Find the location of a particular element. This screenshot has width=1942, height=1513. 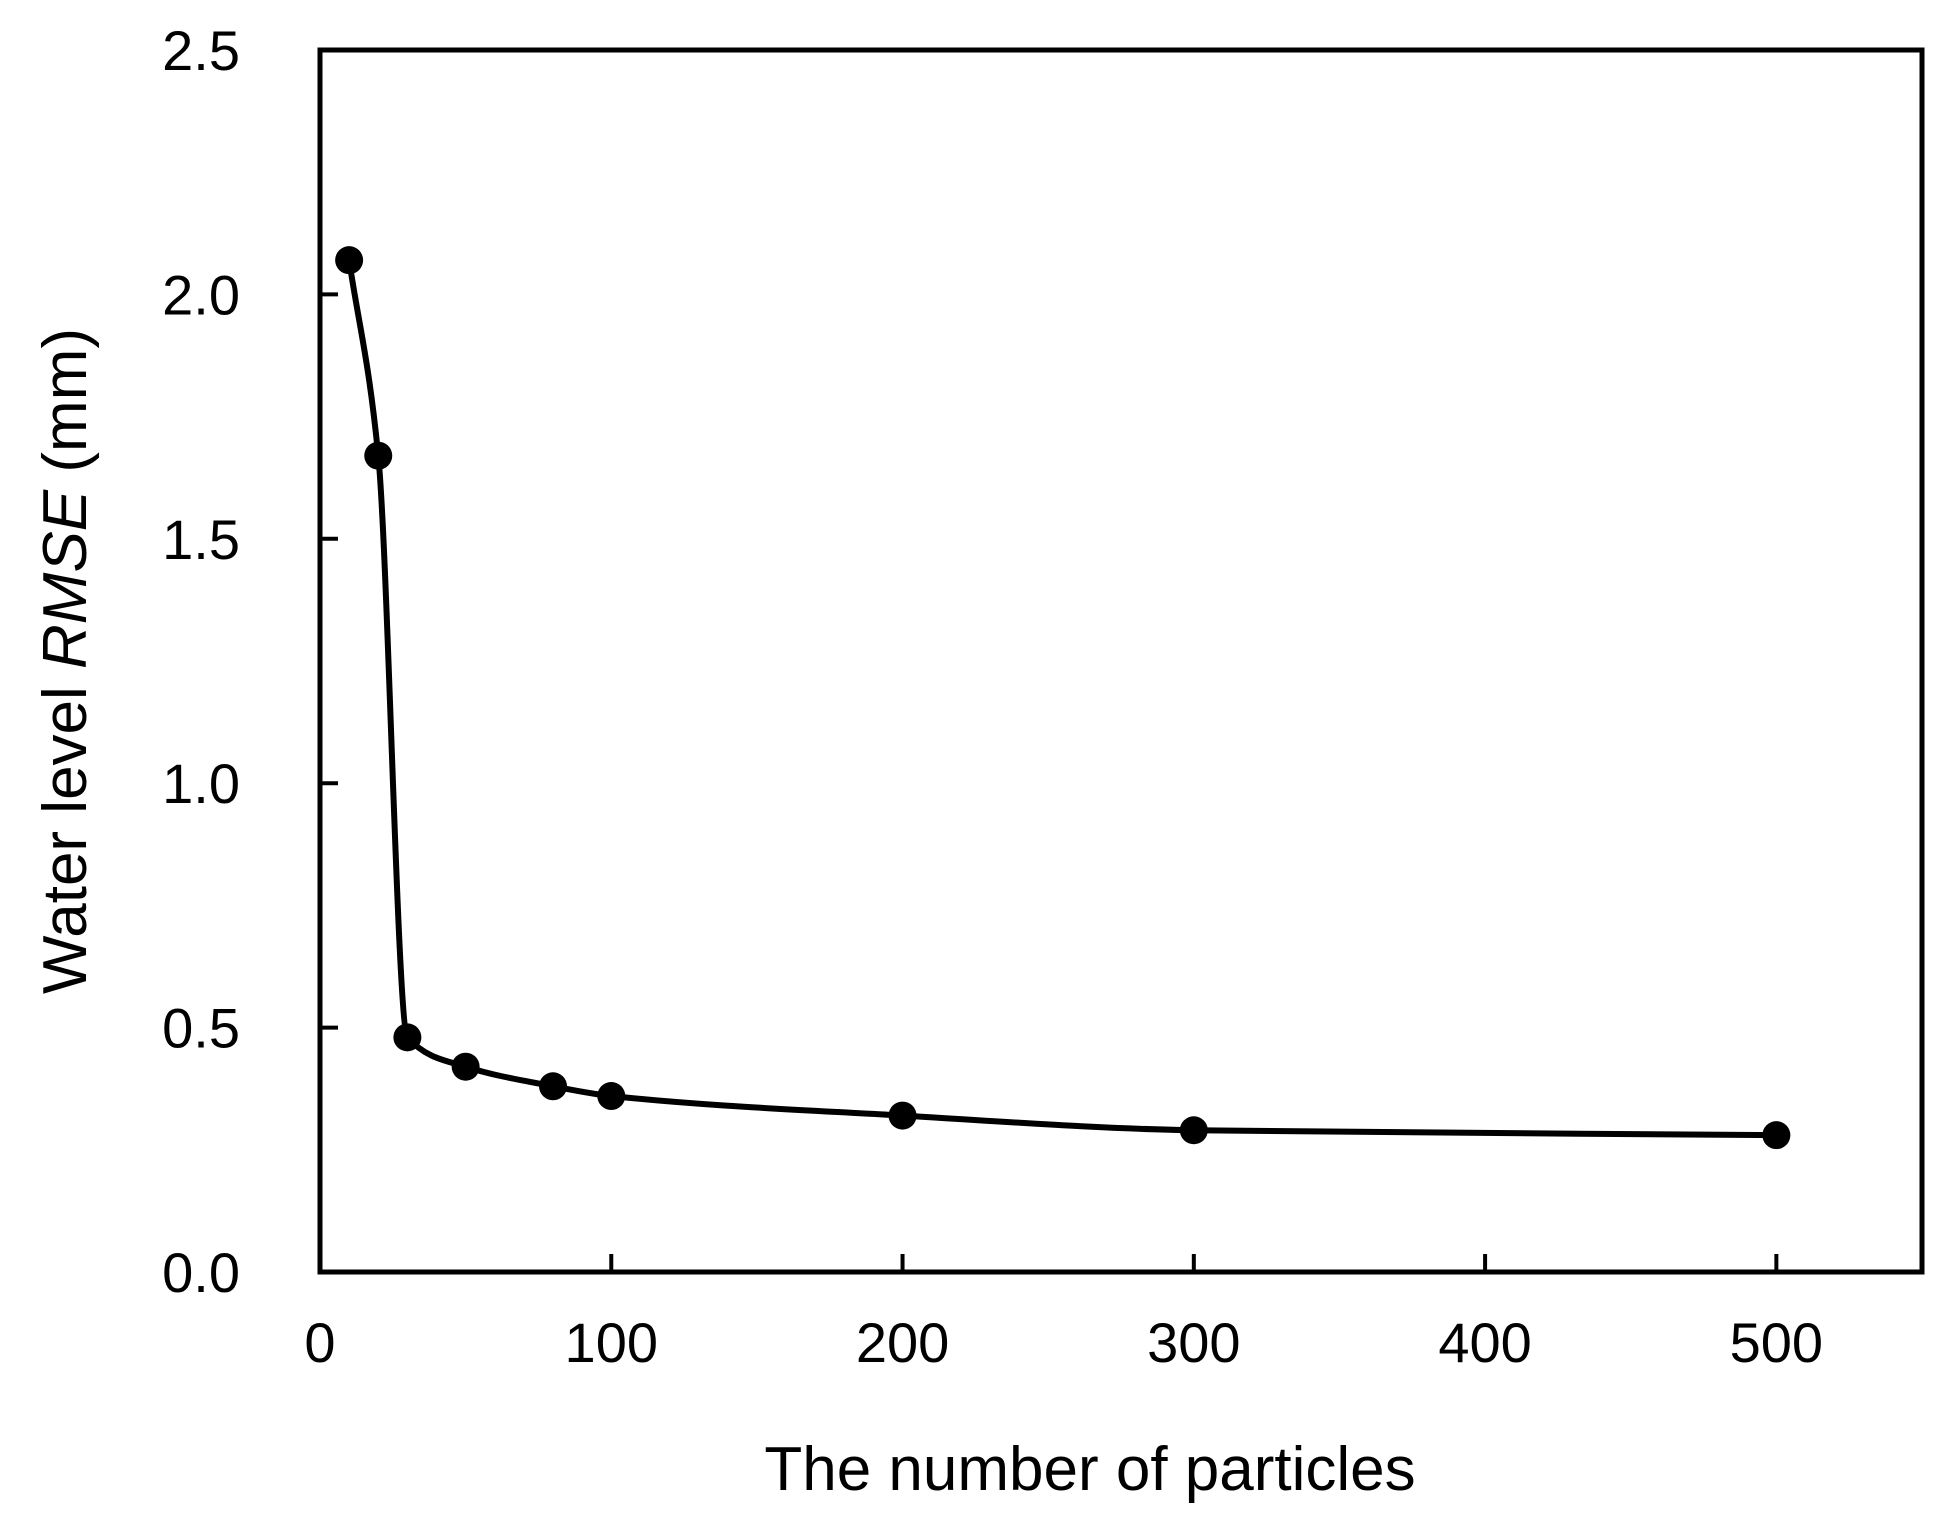

x-tick-label: 200 is located at coordinates (902, 1342).